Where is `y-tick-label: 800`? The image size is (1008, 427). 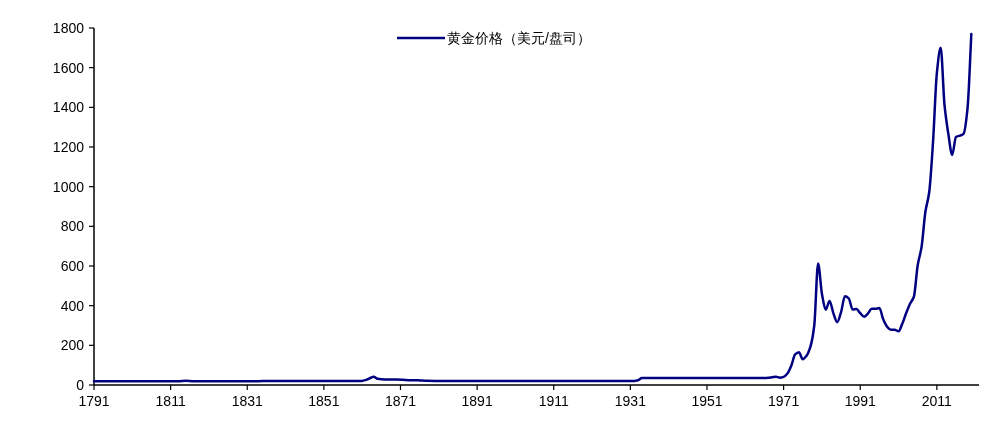 y-tick-label: 800 is located at coordinates (72, 226).